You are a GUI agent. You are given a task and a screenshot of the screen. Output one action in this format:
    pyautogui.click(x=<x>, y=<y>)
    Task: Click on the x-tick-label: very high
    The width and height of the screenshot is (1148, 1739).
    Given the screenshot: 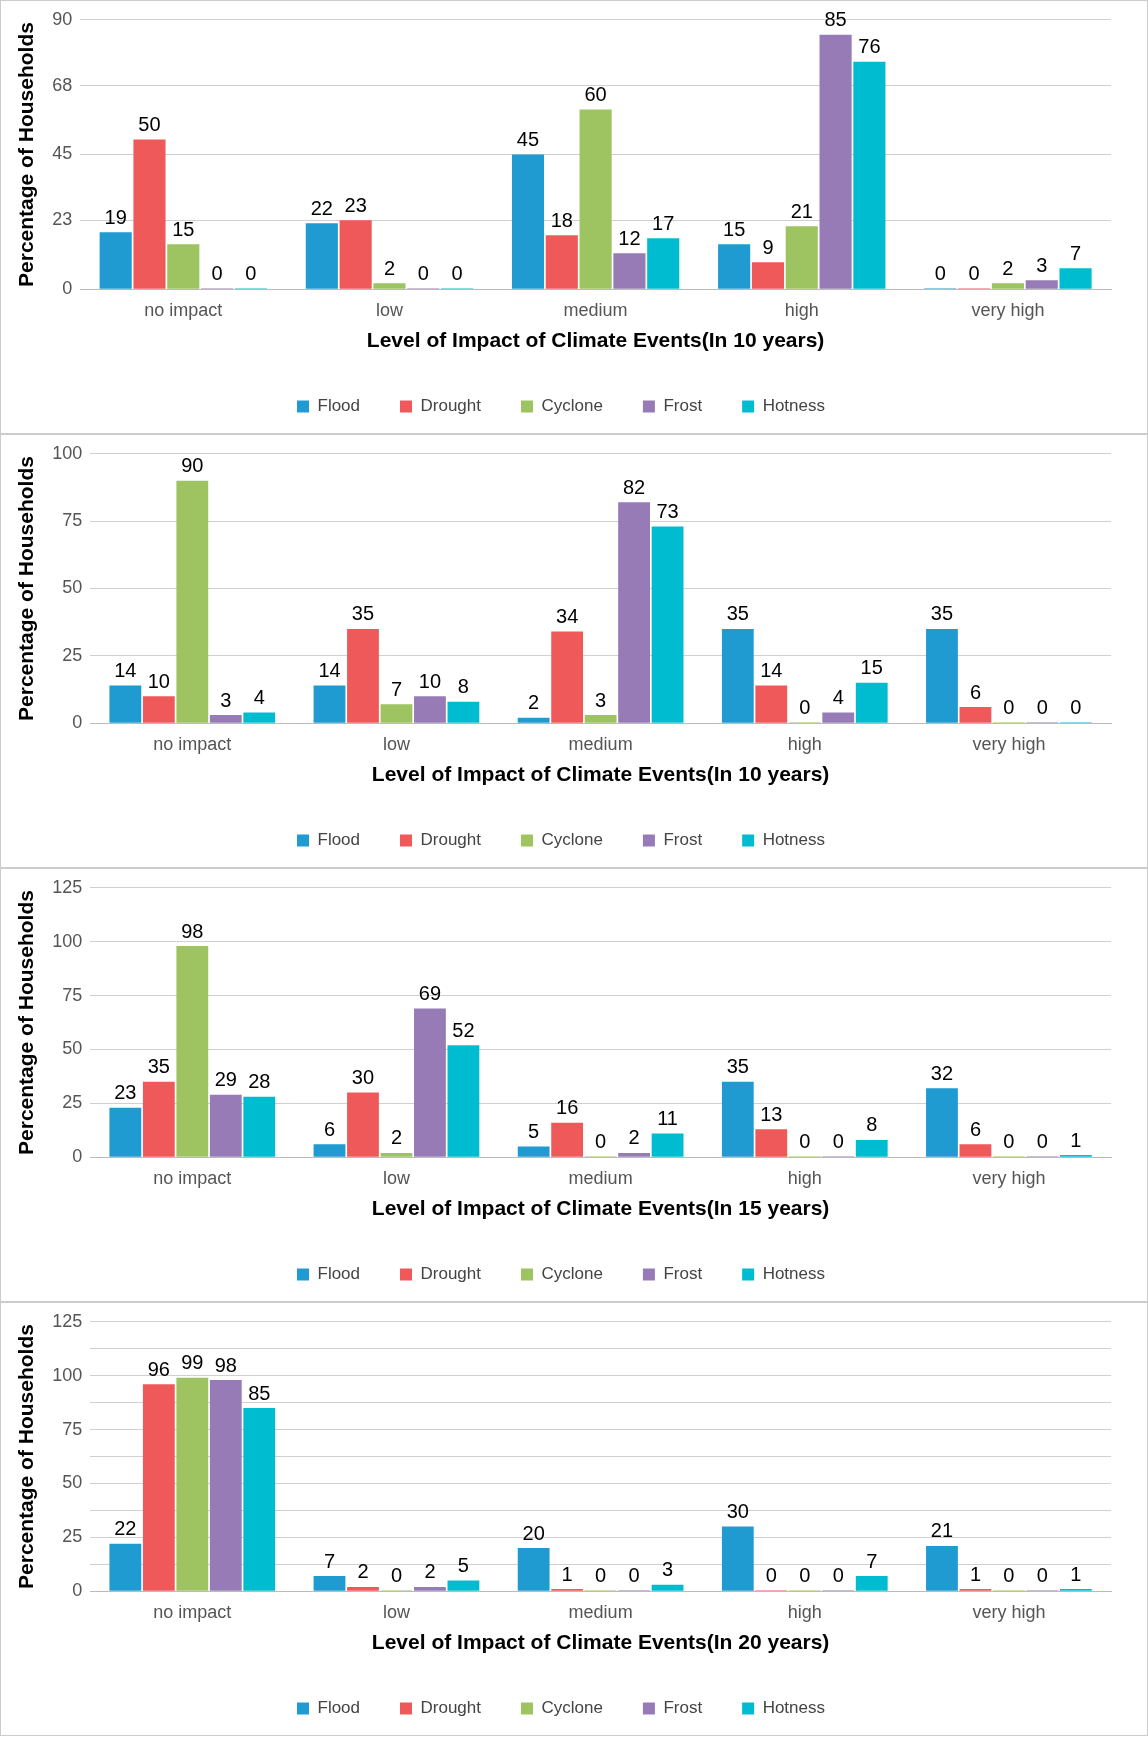 What is the action you would take?
    pyautogui.click(x=1009, y=1177)
    